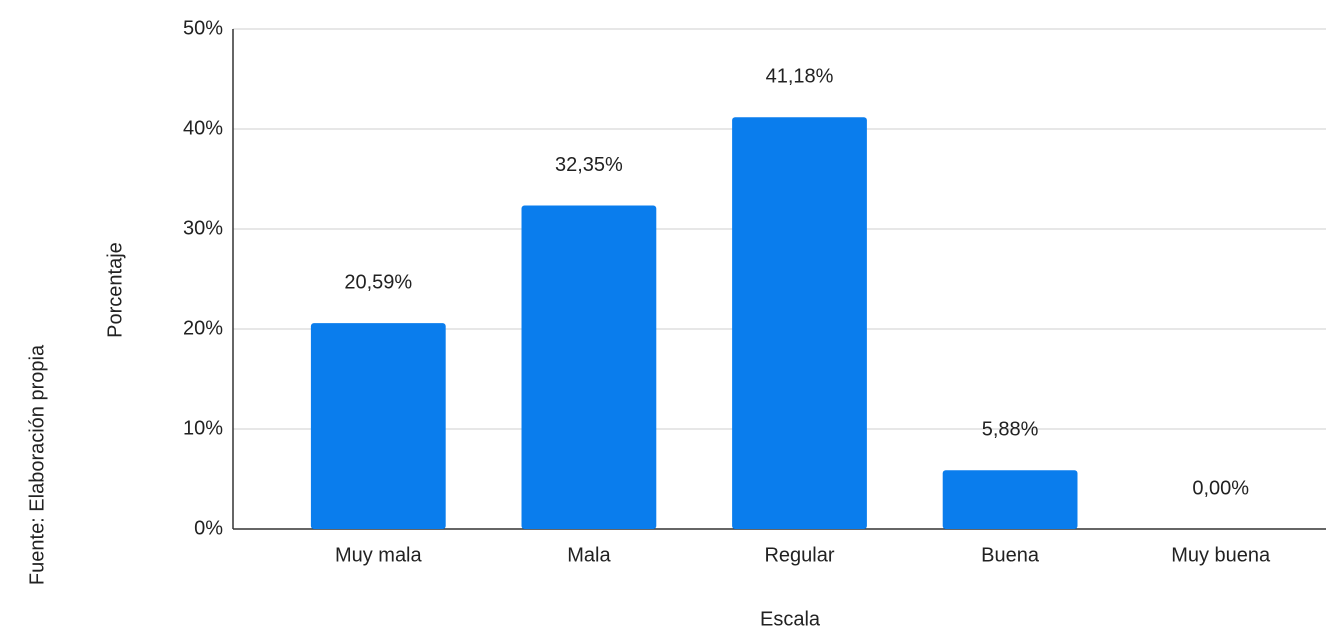 This screenshot has height=632, width=1326. I want to click on value-label: 41,18%, so click(800, 76).